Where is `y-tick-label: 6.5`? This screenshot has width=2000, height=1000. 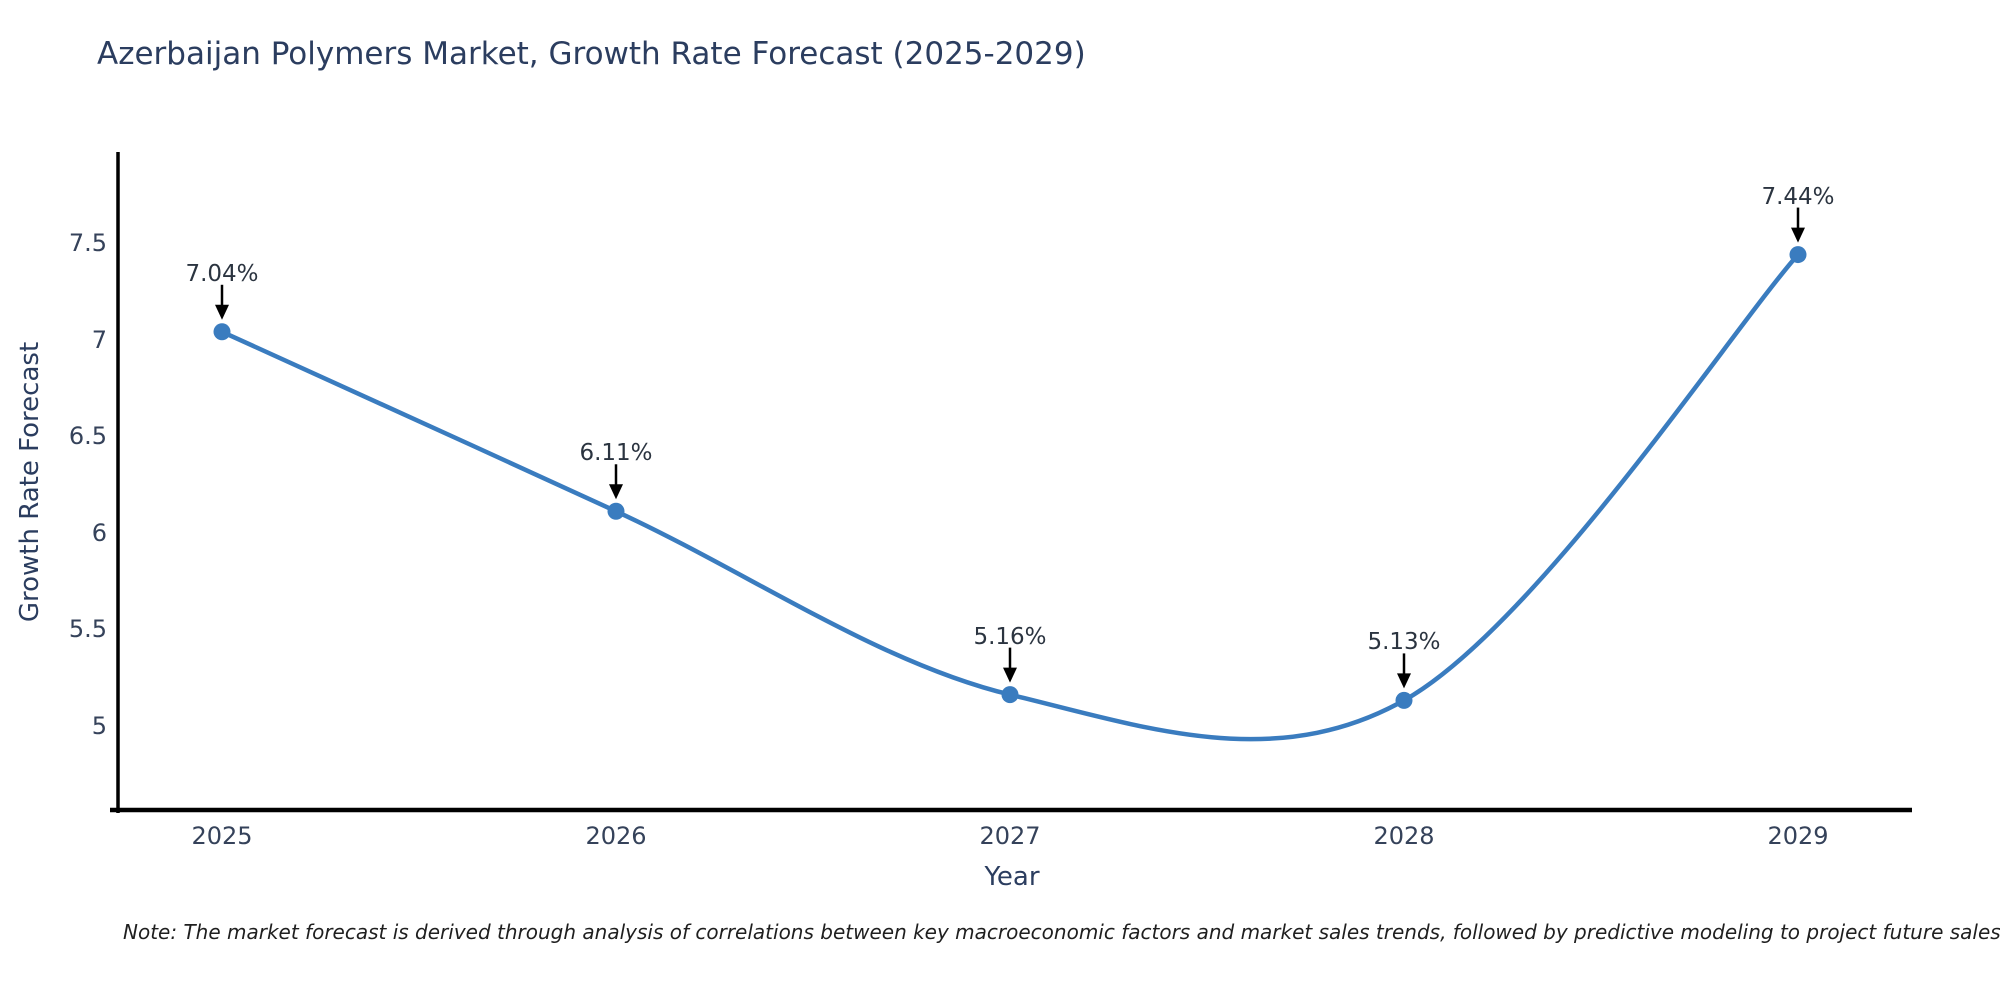
y-tick-label: 6.5 is located at coordinates (87, 436).